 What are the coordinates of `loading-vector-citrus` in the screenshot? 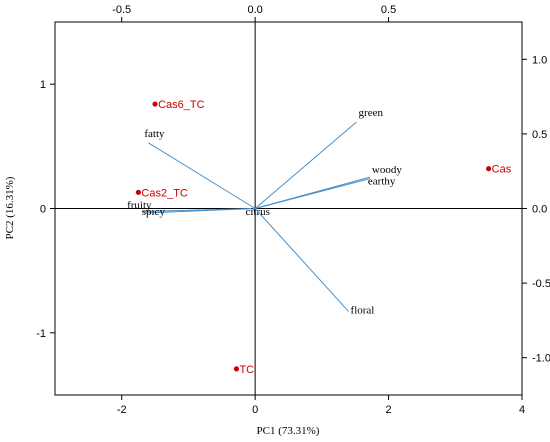 It's located at (254, 209).